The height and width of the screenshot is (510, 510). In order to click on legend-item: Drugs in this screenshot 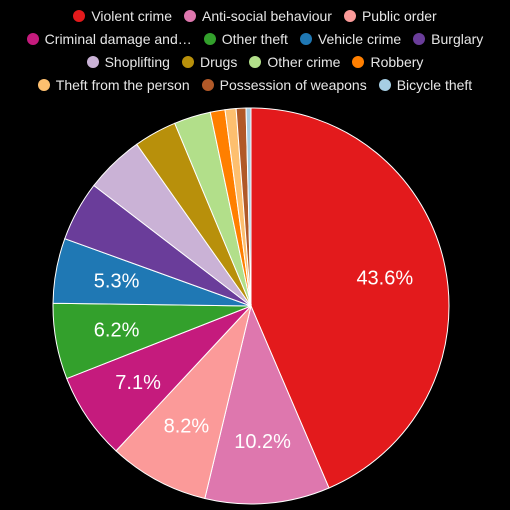, I will do `click(209, 61)`.